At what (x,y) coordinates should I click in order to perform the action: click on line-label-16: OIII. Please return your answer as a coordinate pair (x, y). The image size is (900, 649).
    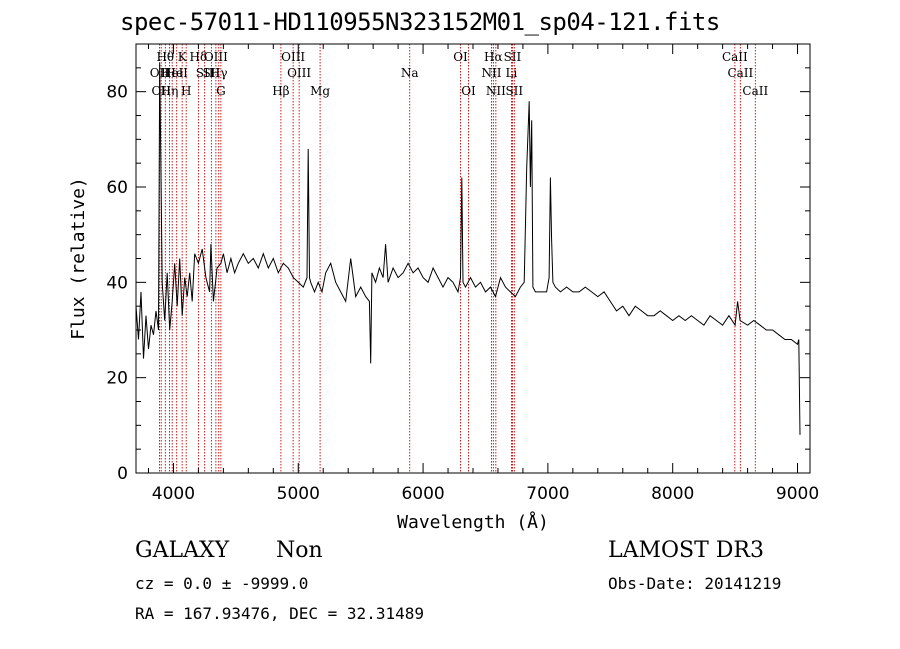
    Looking at the image, I should click on (299, 73).